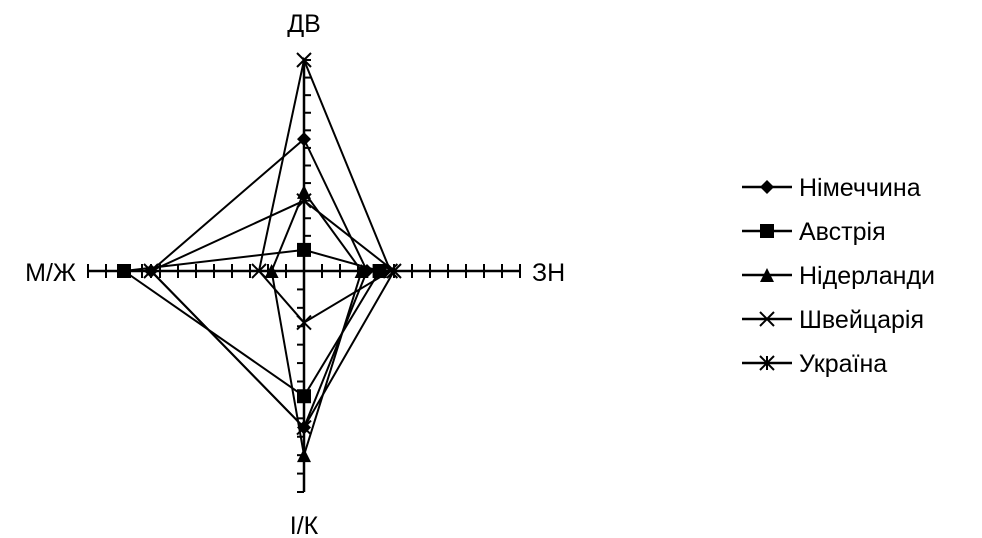 The image size is (982, 538). I want to click on axis-label-top: ДВ, so click(304, 24).